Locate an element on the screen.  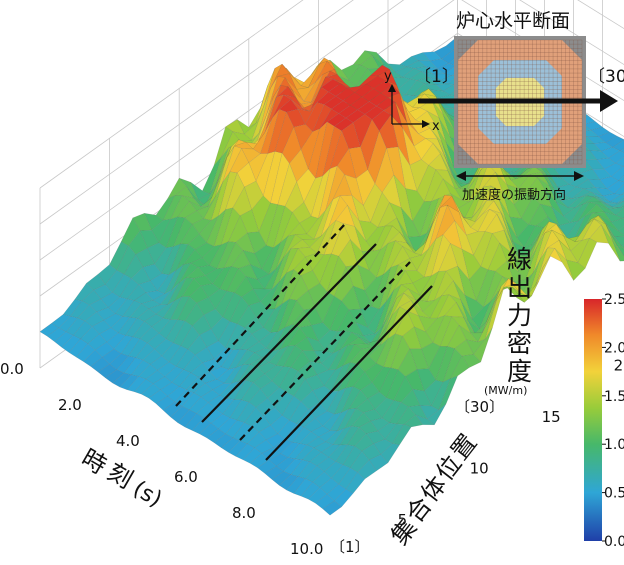
inset-axis-x-arrow is located at coordinates (426, 124).